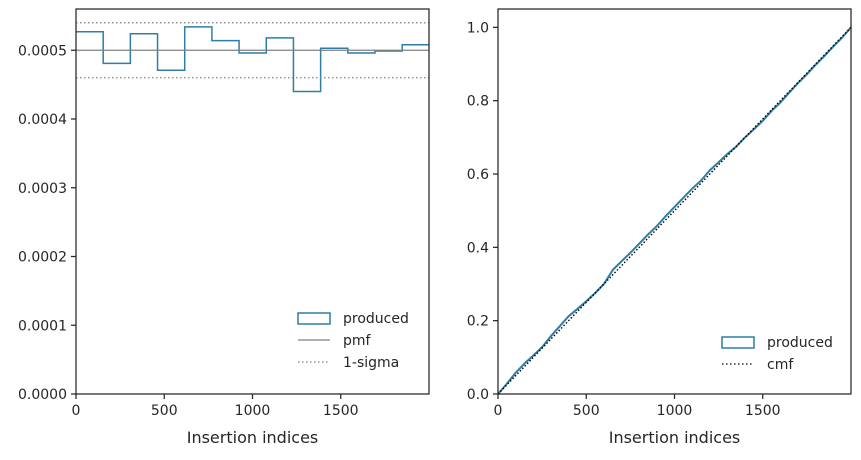 This screenshot has width=861, height=460. What do you see at coordinates (675, 411) in the screenshot?
I see `right-x-tick-label: 1000` at bounding box center [675, 411].